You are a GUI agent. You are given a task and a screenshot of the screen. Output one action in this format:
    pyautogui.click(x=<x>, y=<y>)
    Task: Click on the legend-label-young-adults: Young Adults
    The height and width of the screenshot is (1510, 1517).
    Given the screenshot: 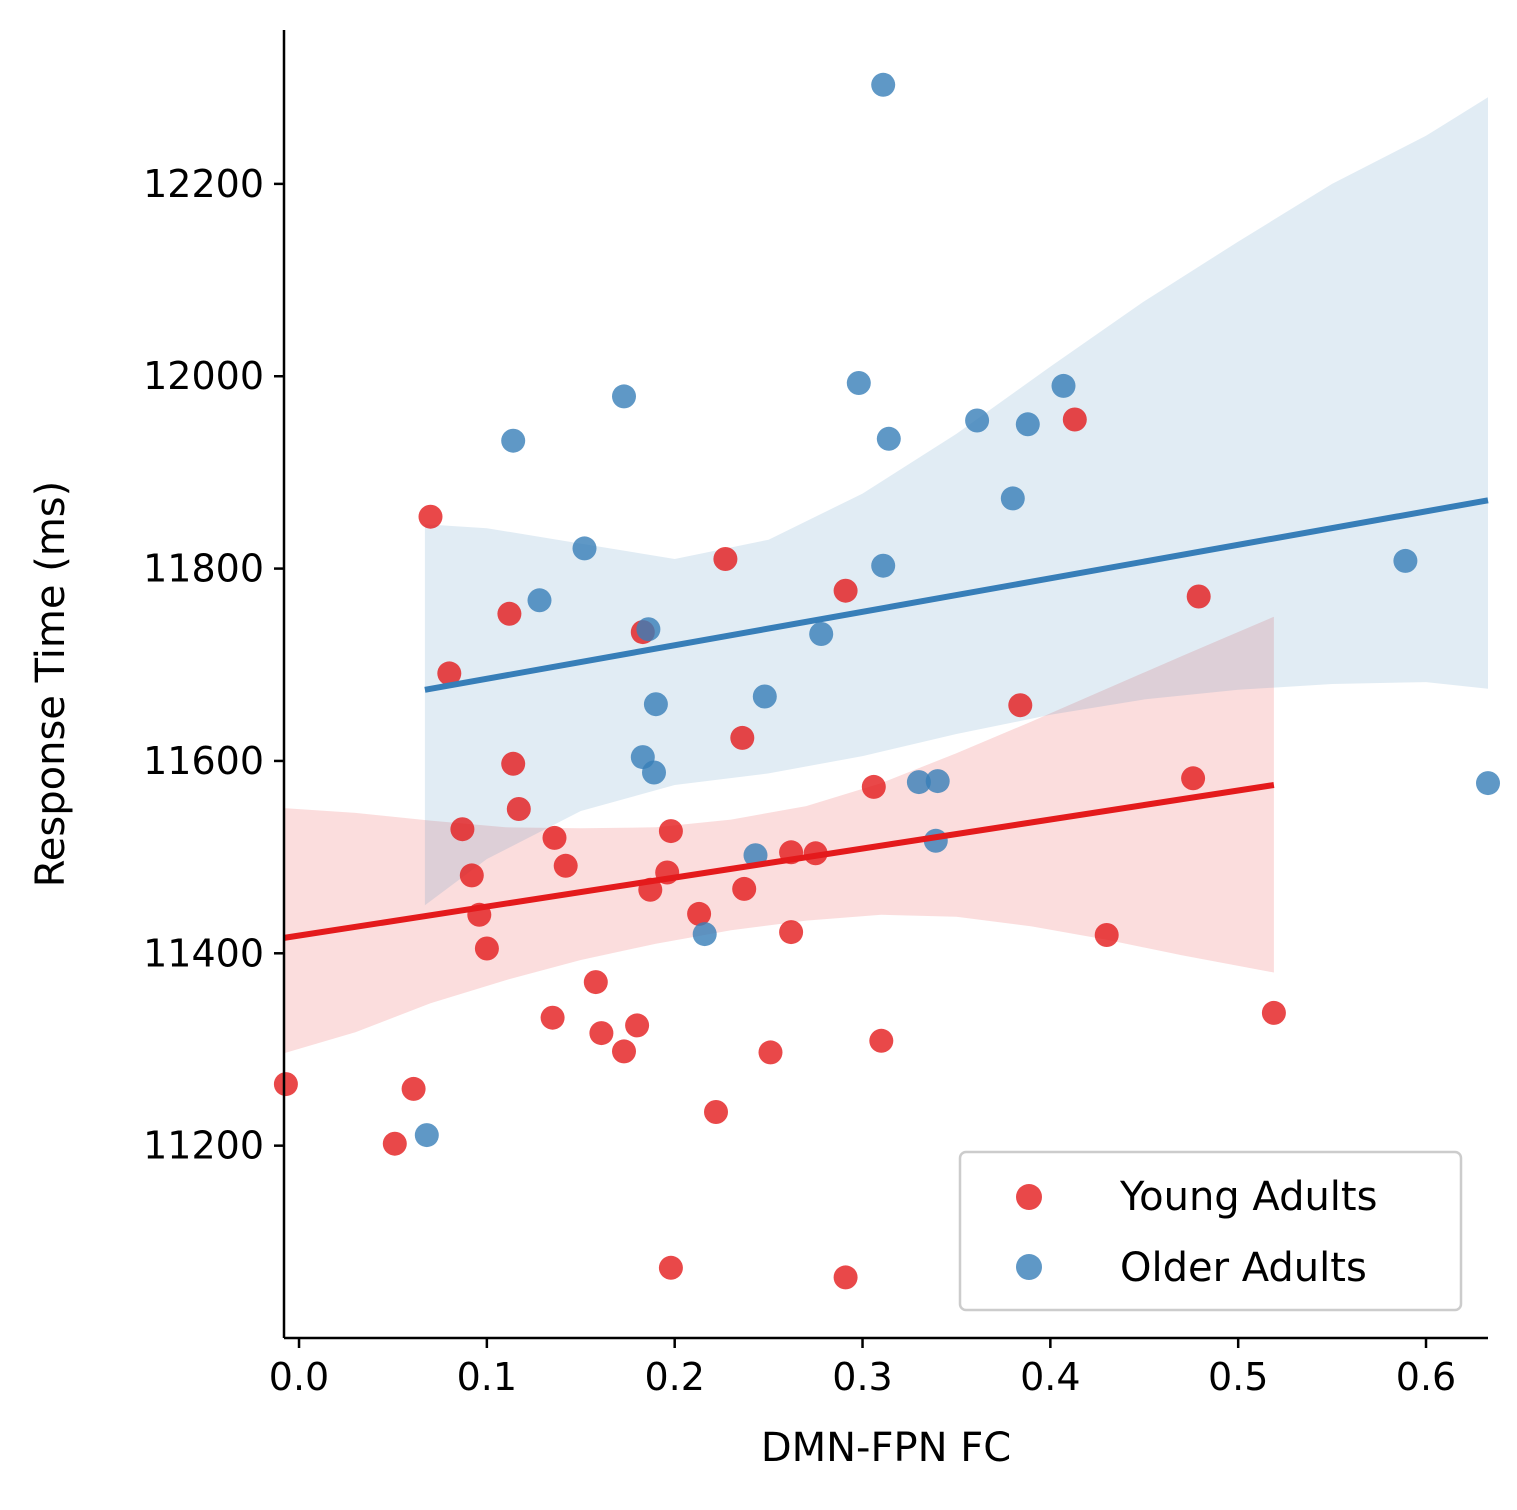 What is the action you would take?
    pyautogui.click(x=1248, y=1197)
    